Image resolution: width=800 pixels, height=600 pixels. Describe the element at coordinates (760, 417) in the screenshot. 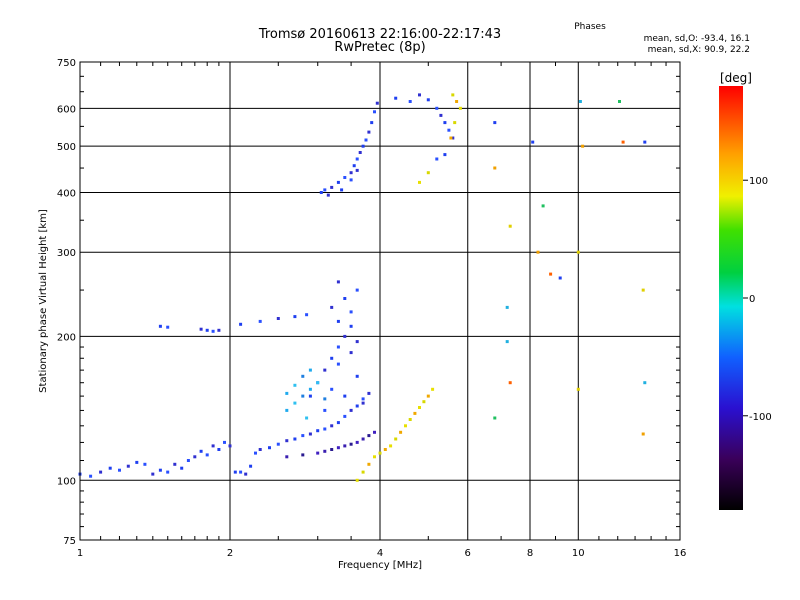

I see `colorbar-tick-label: -100` at that location.